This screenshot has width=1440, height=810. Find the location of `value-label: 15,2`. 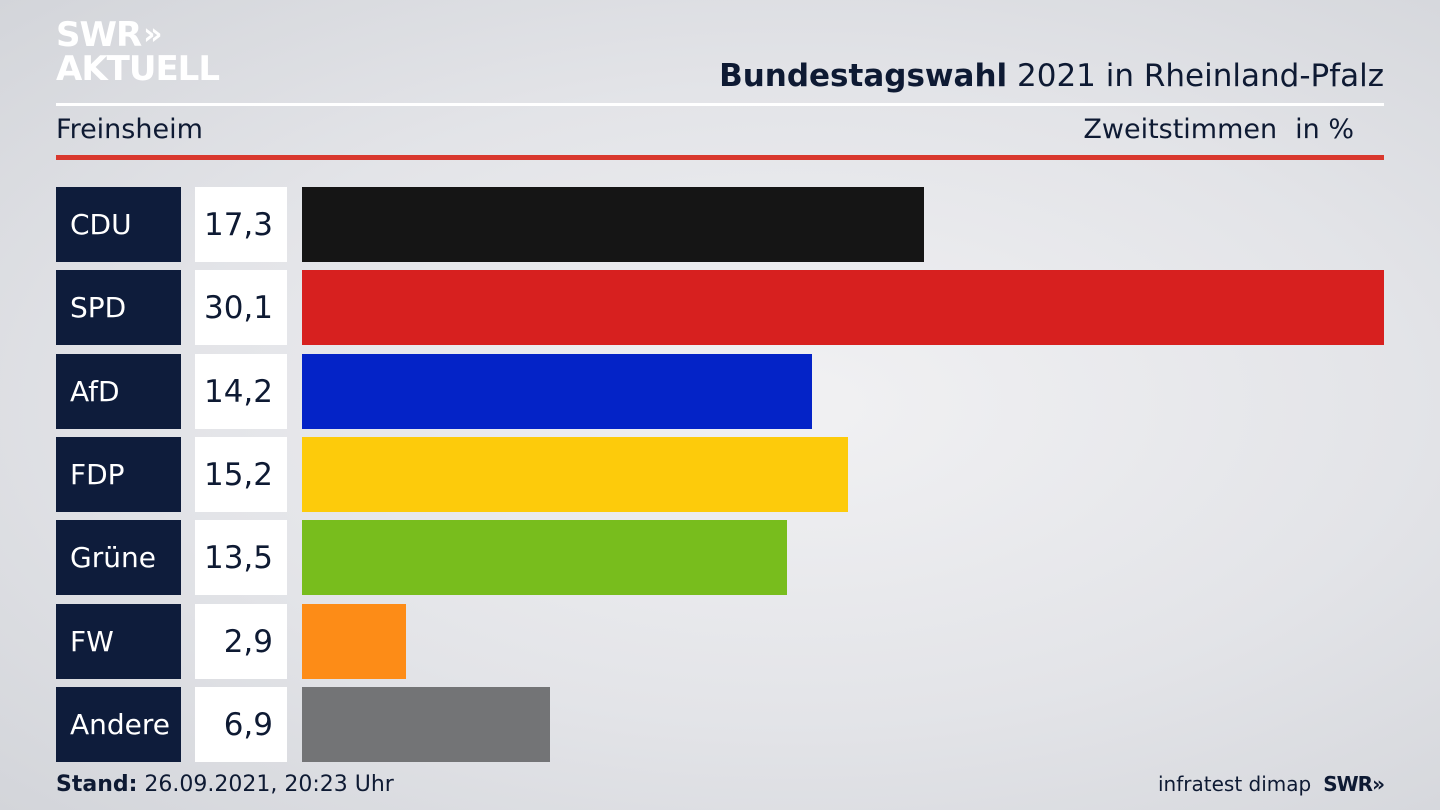

value-label: 15,2 is located at coordinates (241, 474).